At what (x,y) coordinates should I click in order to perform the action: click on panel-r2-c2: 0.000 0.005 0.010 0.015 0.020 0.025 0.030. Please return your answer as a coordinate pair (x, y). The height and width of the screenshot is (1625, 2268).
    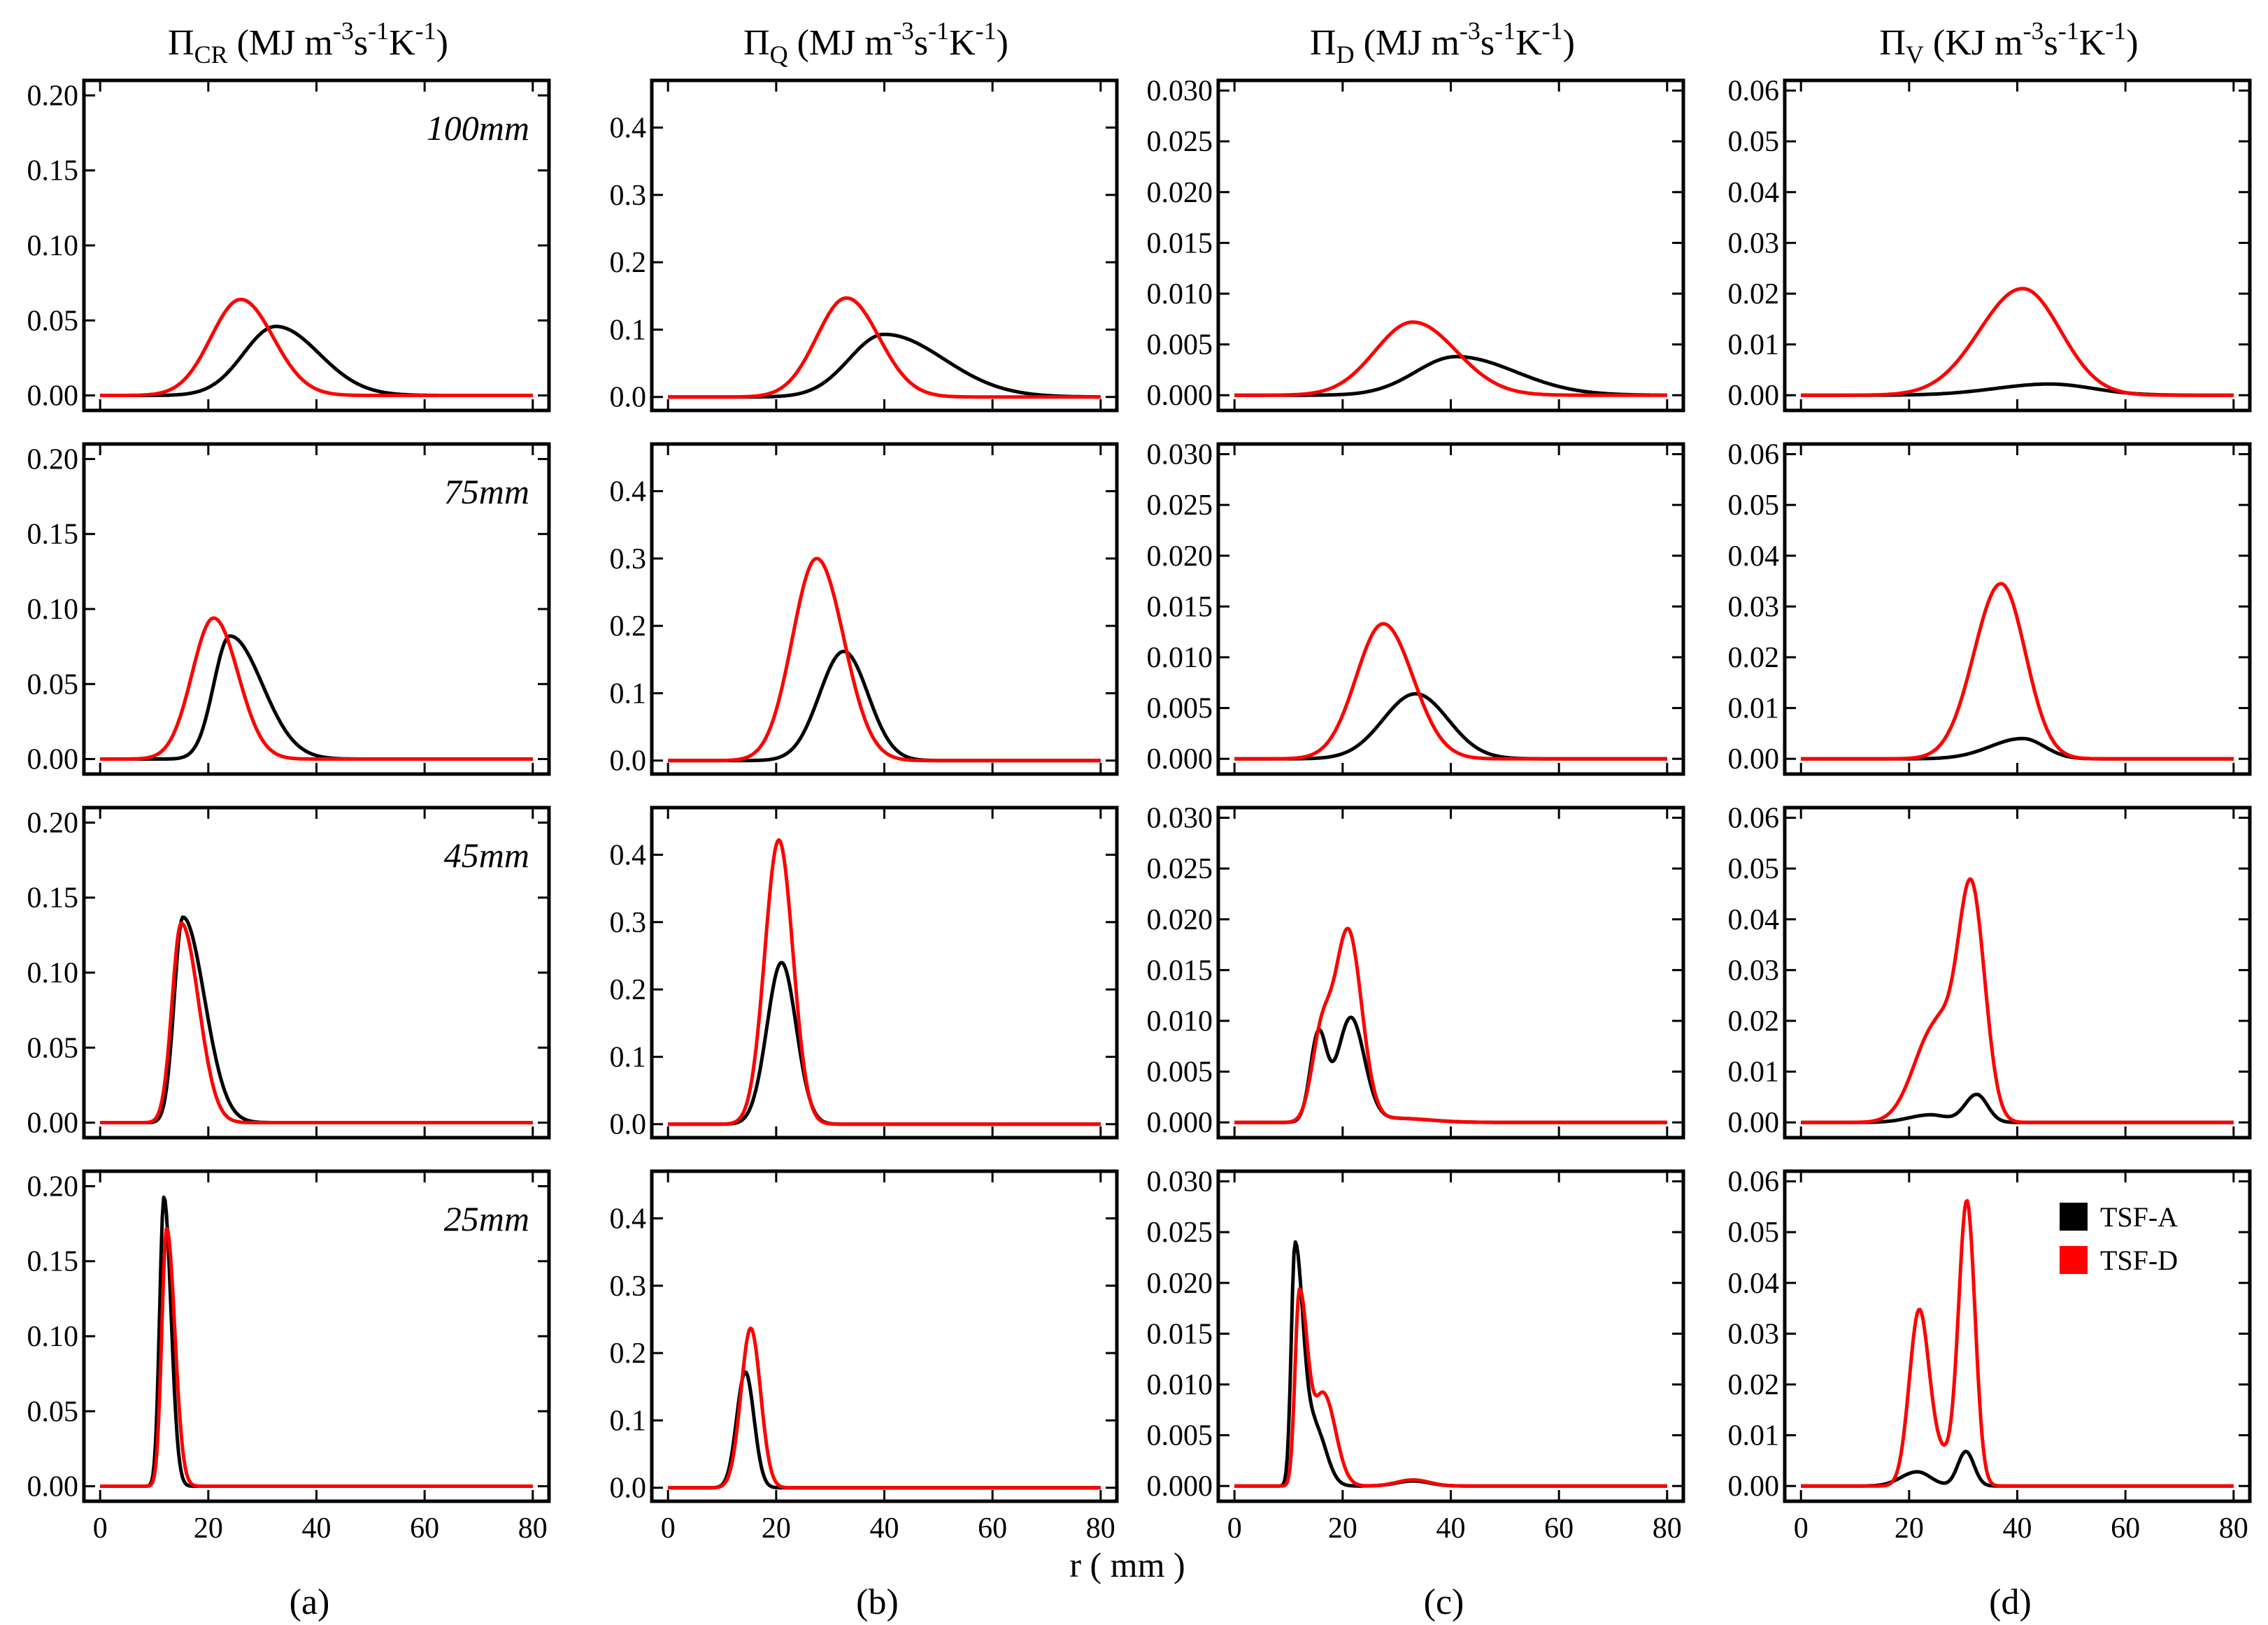
    Looking at the image, I should click on (1416, 971).